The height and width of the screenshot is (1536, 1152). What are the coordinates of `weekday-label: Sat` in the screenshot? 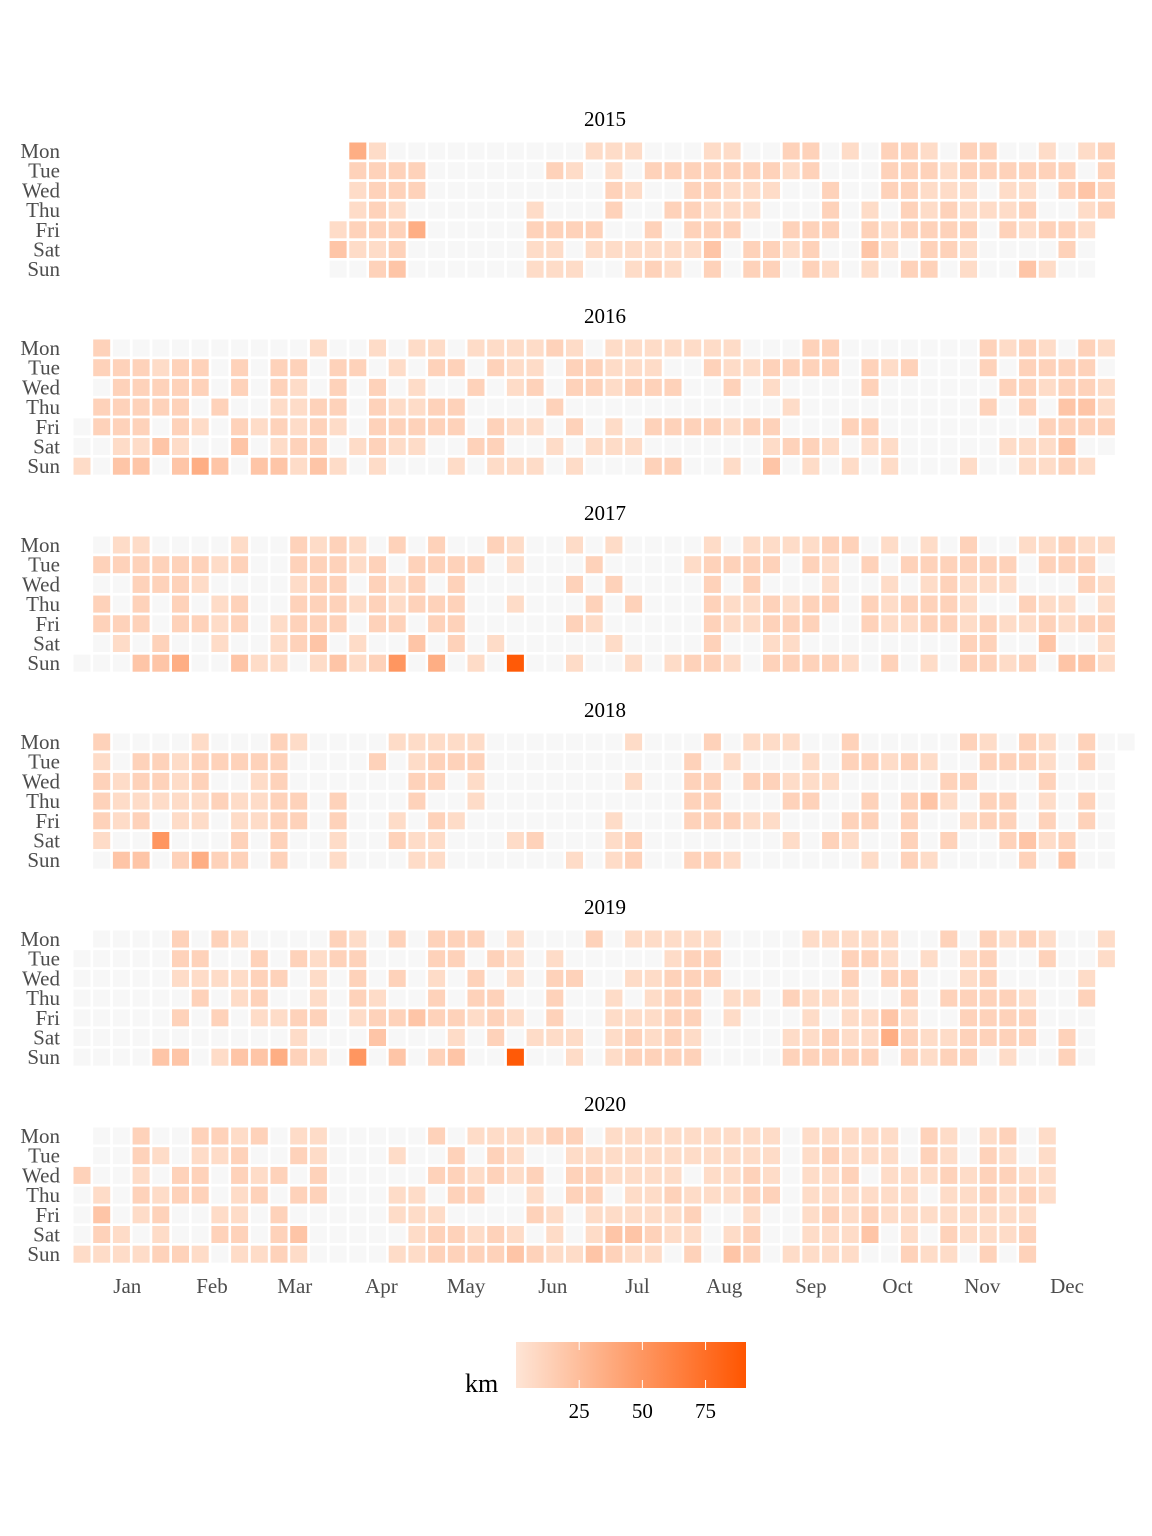 It's located at (46, 447).